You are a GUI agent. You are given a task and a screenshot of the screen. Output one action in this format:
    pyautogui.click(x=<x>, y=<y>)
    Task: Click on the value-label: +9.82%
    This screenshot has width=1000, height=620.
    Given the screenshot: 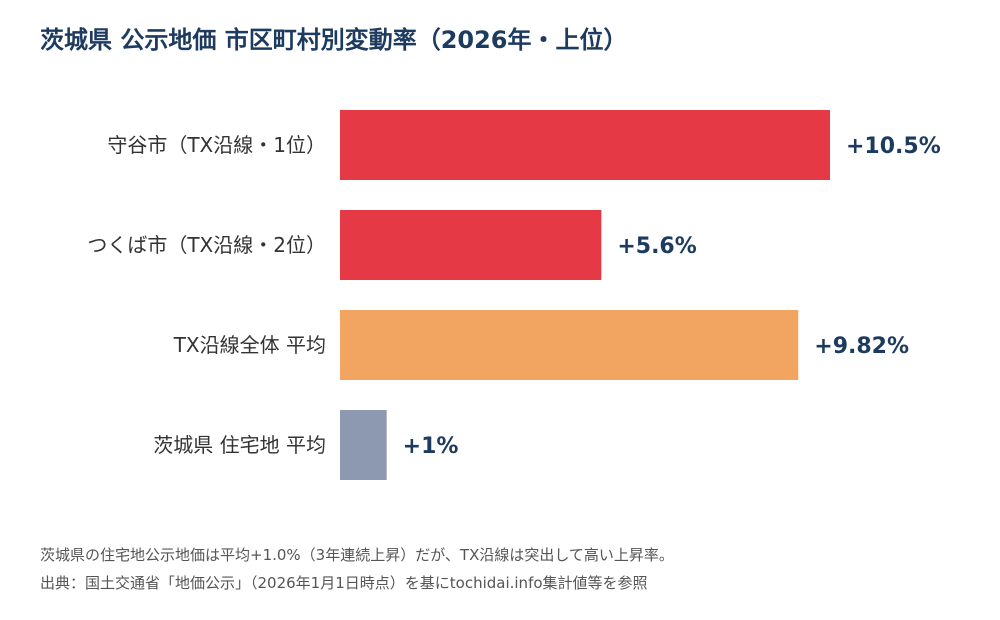 What is the action you would take?
    pyautogui.click(x=861, y=346)
    